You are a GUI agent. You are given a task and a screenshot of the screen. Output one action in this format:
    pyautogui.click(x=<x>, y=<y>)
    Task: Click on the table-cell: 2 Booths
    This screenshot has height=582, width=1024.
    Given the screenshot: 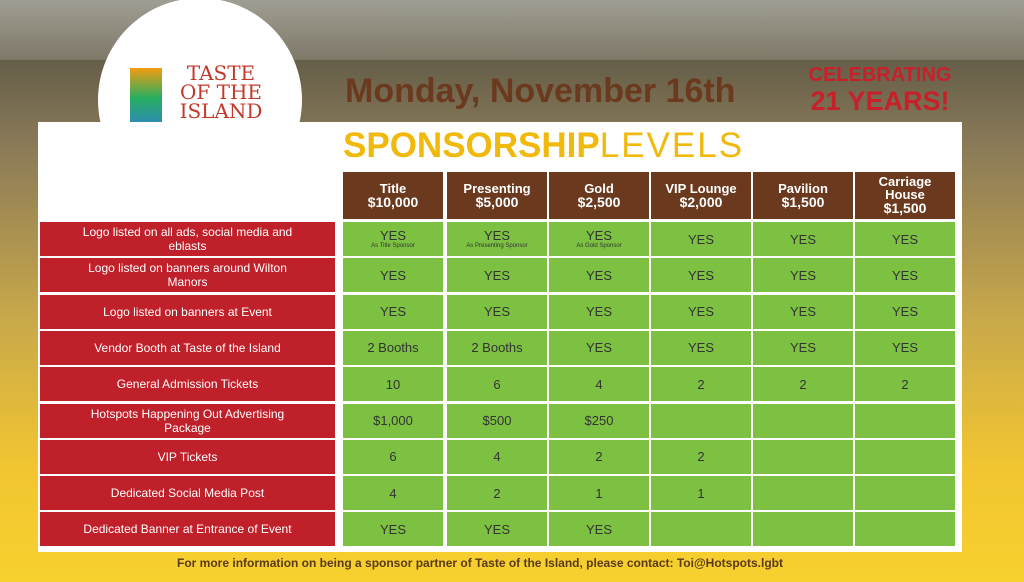 What is the action you would take?
    pyautogui.click(x=497, y=347)
    